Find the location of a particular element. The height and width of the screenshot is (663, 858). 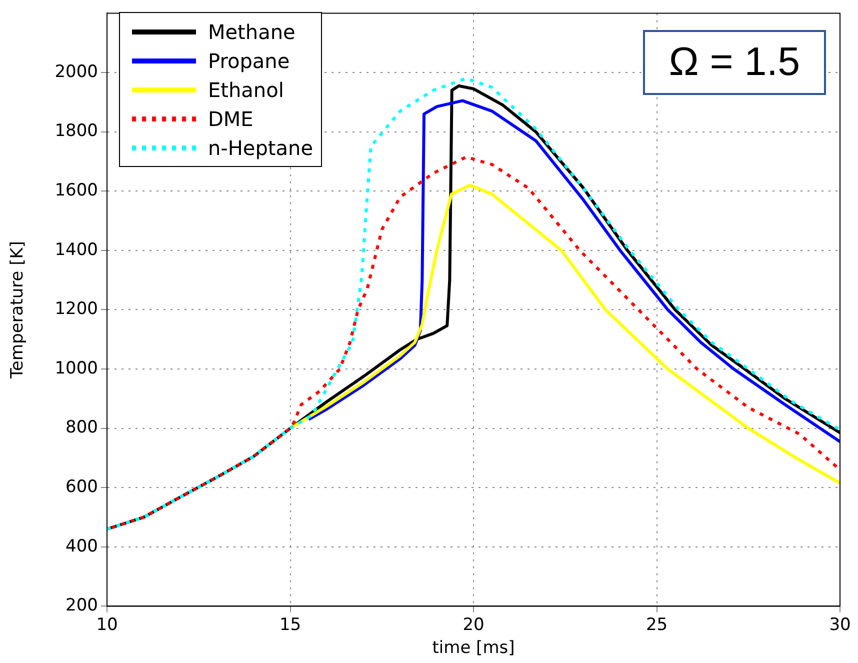

annotation: Ω = 1.5 is located at coordinates (734, 62).